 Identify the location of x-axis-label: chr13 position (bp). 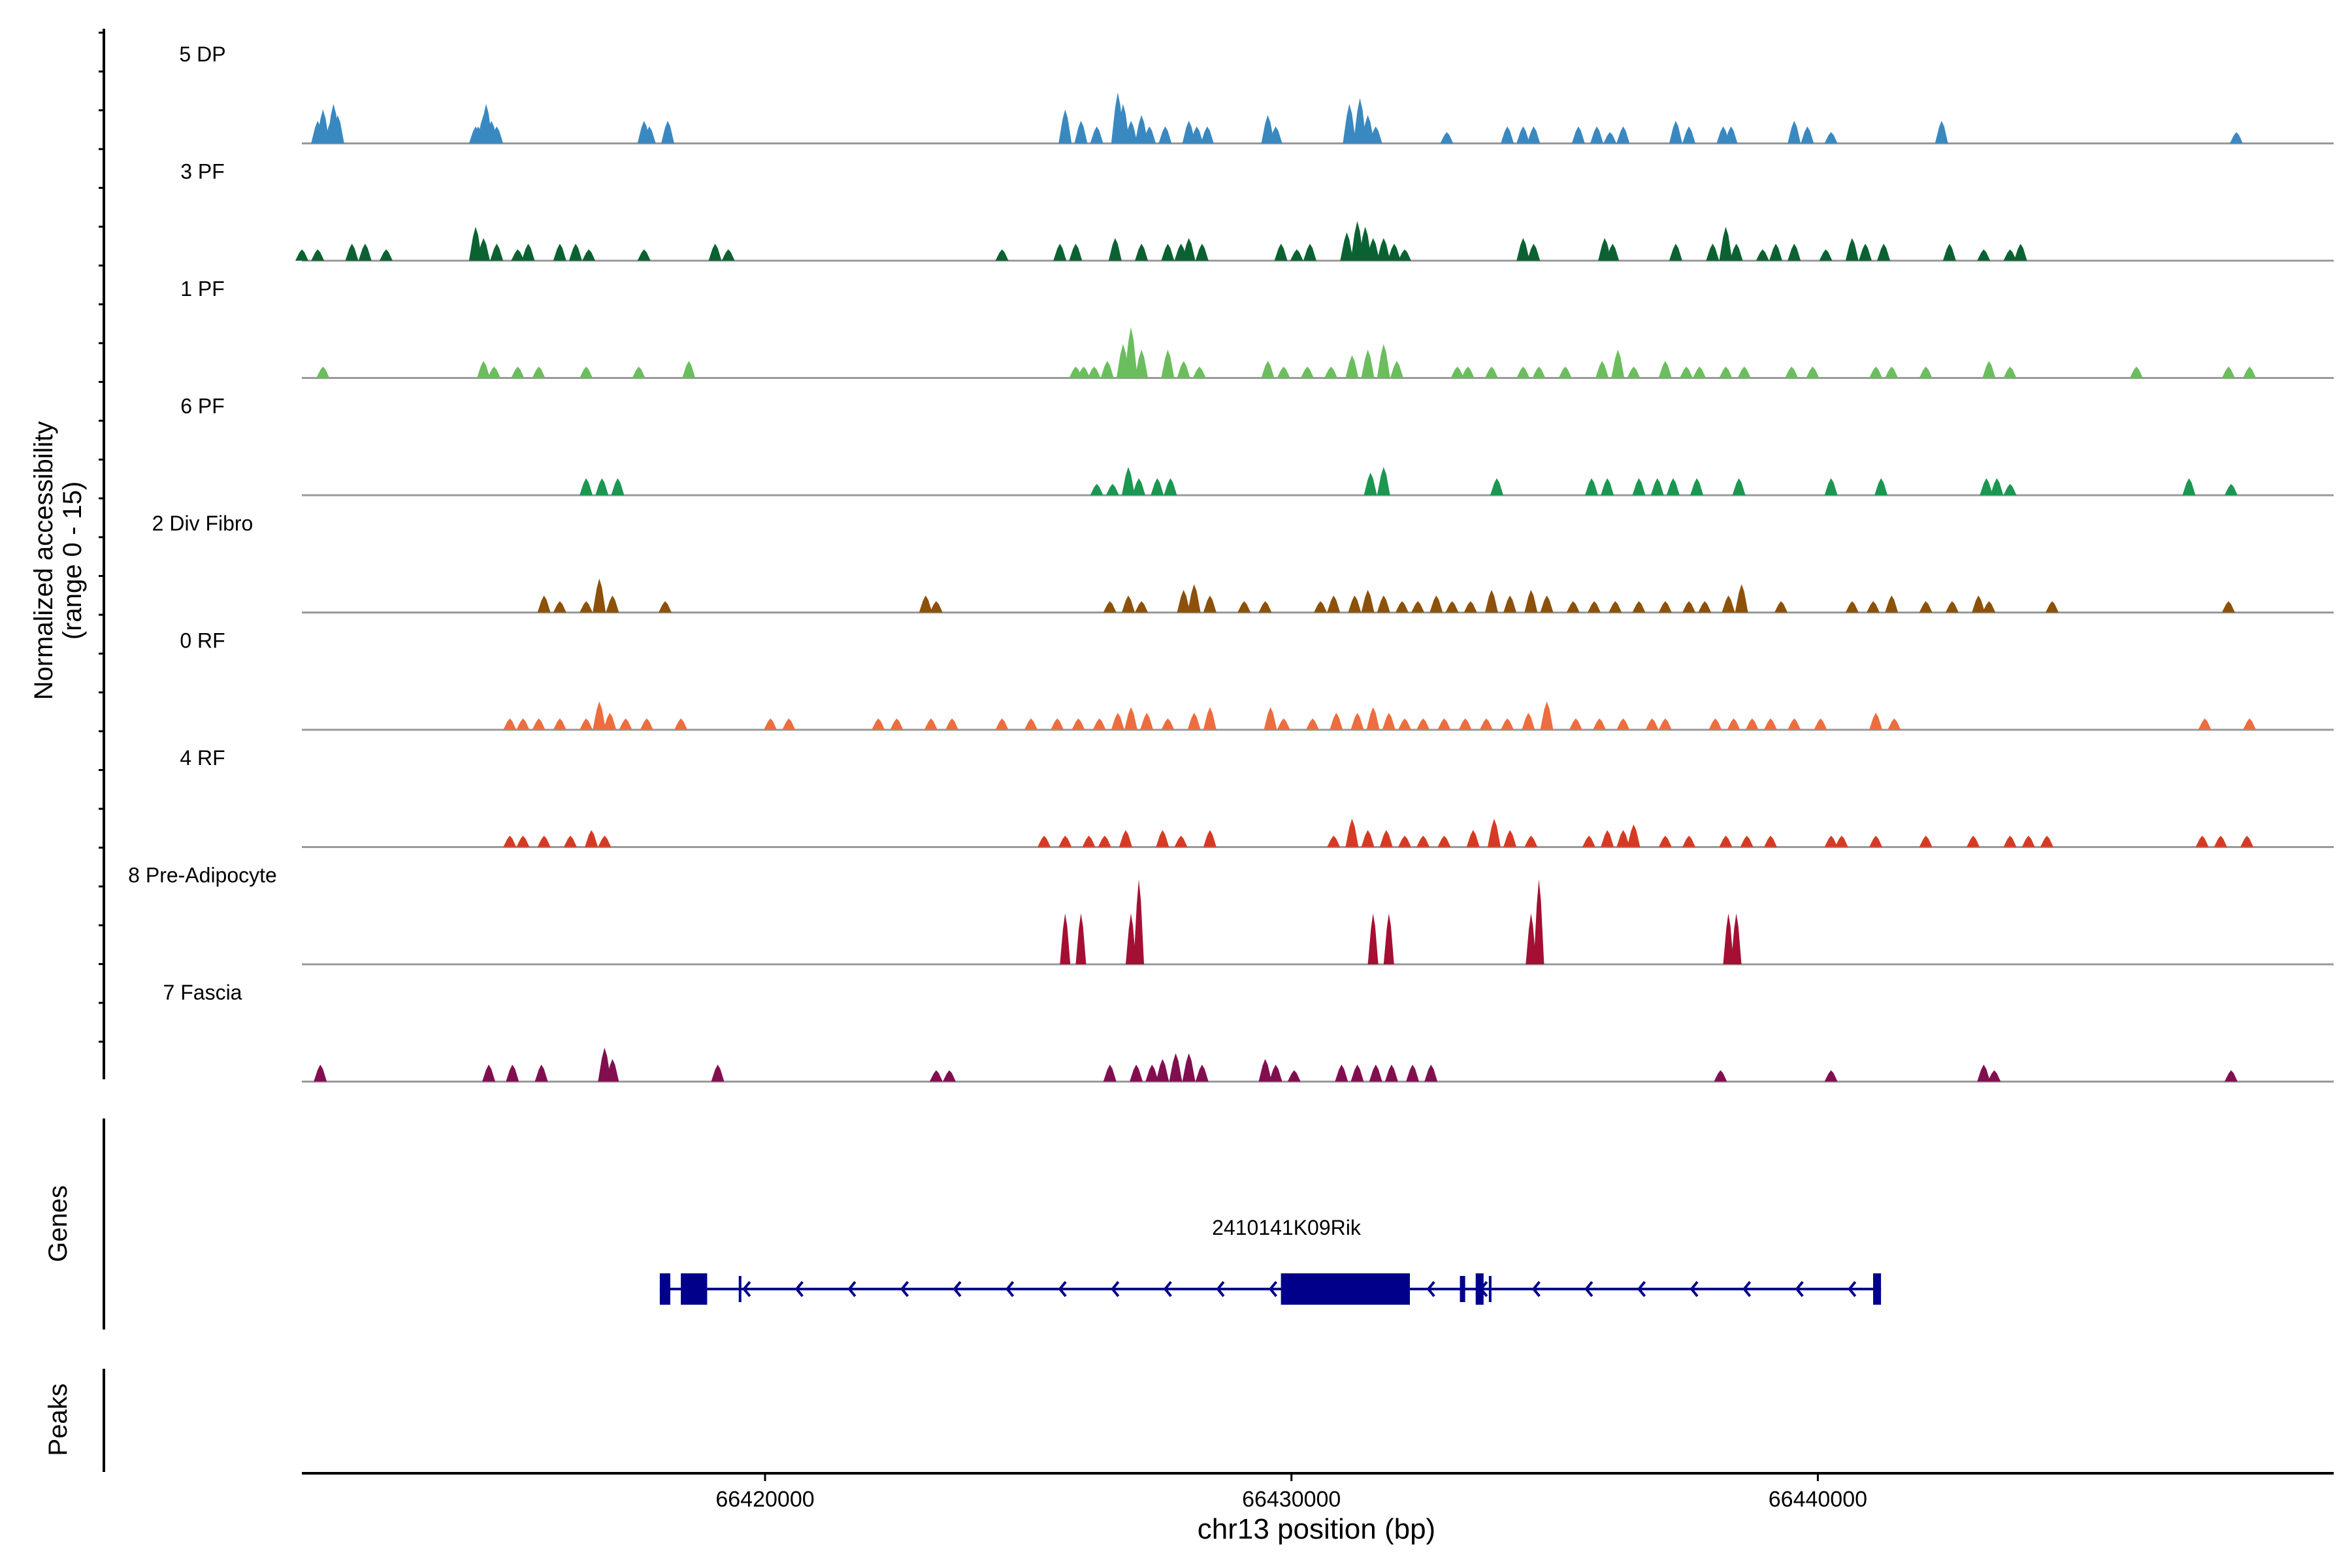
(1316, 1529).